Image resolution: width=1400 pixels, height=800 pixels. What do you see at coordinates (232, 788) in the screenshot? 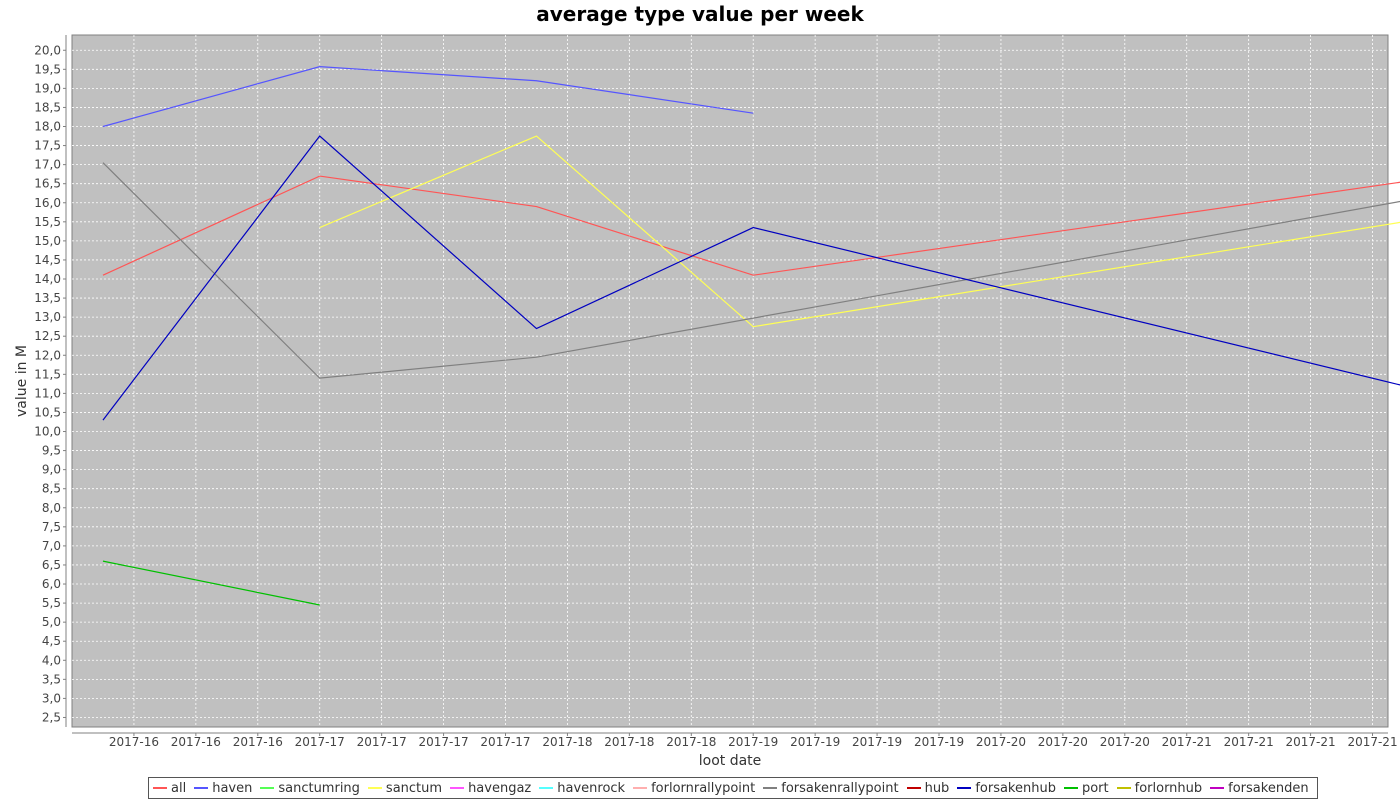
I see `legend-label: haven` at bounding box center [232, 788].